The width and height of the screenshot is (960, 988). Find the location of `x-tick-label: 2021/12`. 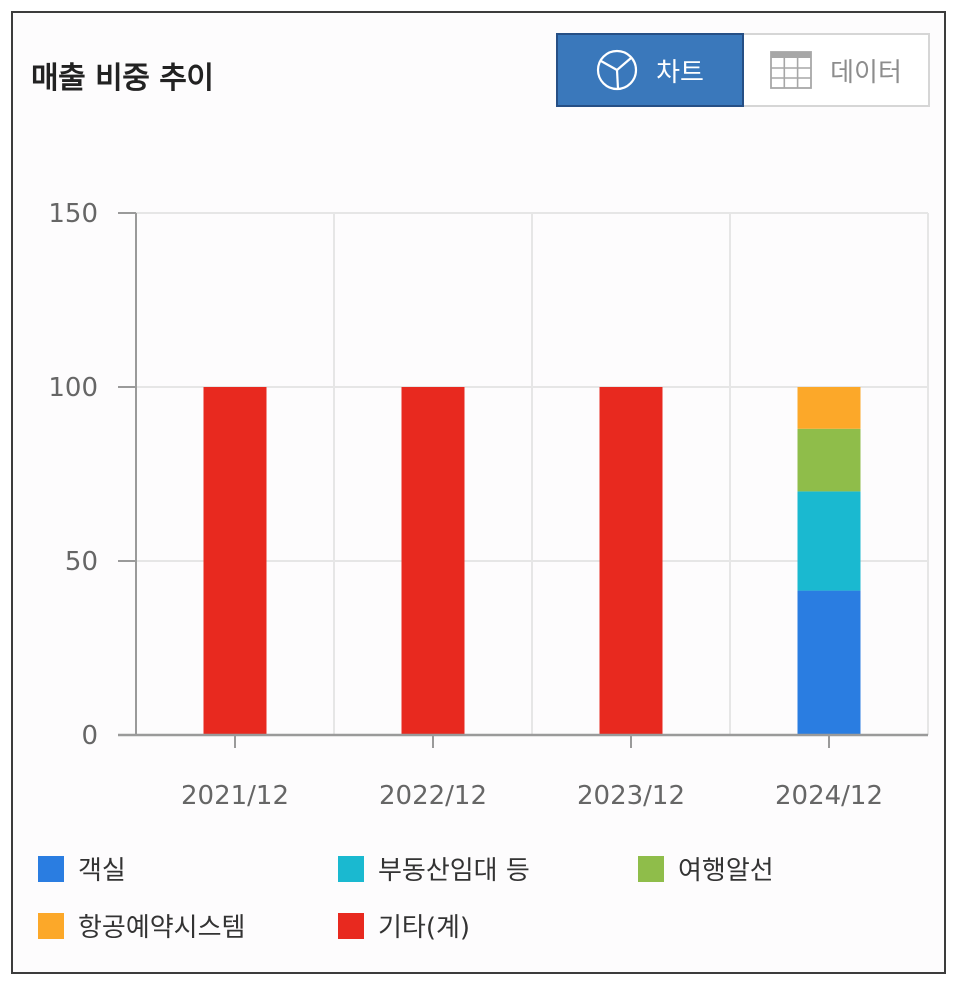

x-tick-label: 2021/12 is located at coordinates (235, 796).